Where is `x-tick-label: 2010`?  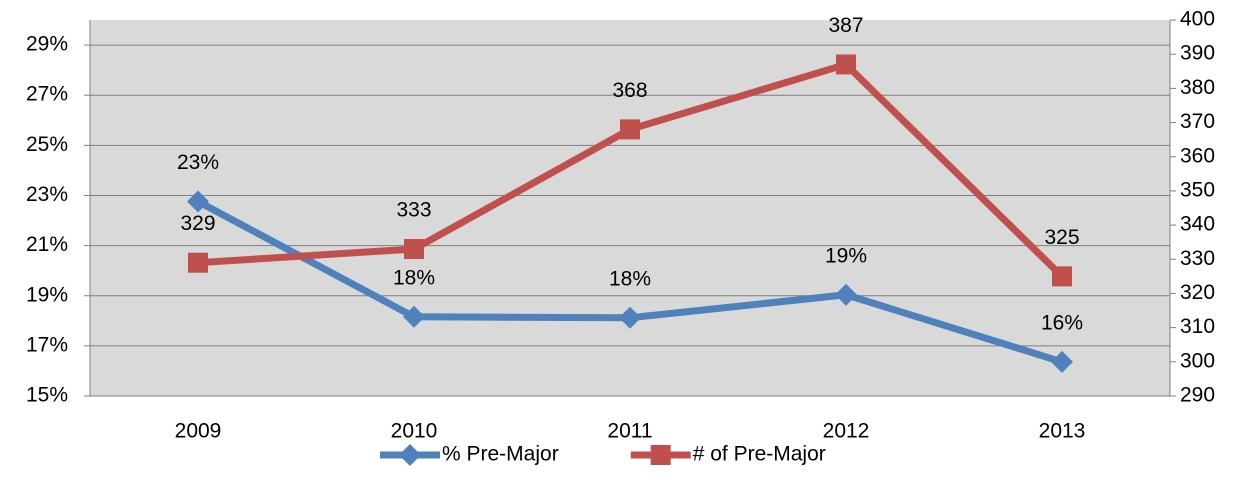 x-tick-label: 2010 is located at coordinates (414, 431).